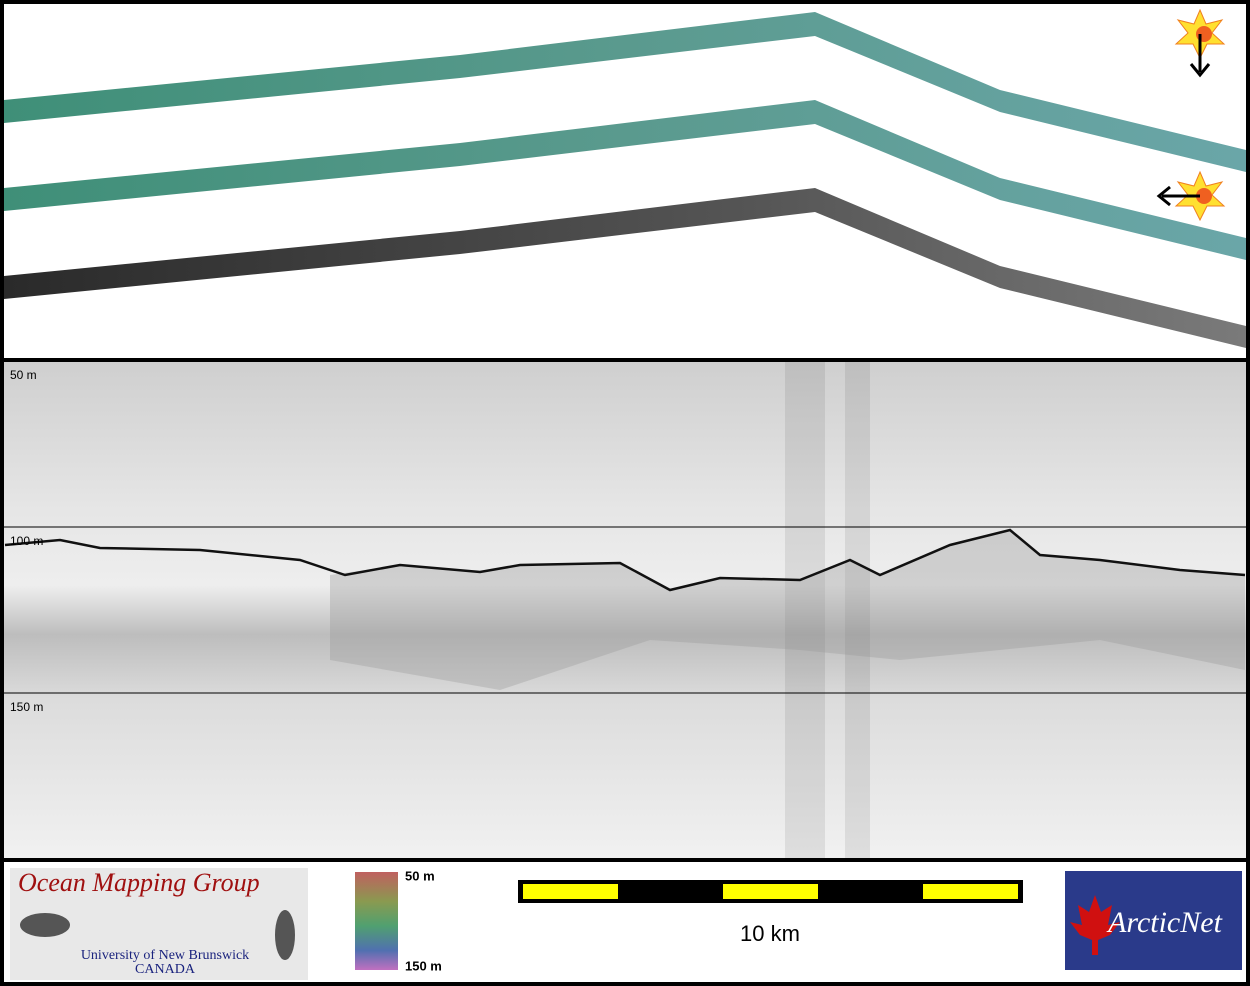 Image resolution: width=1250 pixels, height=986 pixels. What do you see at coordinates (26, 541) in the screenshot?
I see `depth-label: 100 m` at bounding box center [26, 541].